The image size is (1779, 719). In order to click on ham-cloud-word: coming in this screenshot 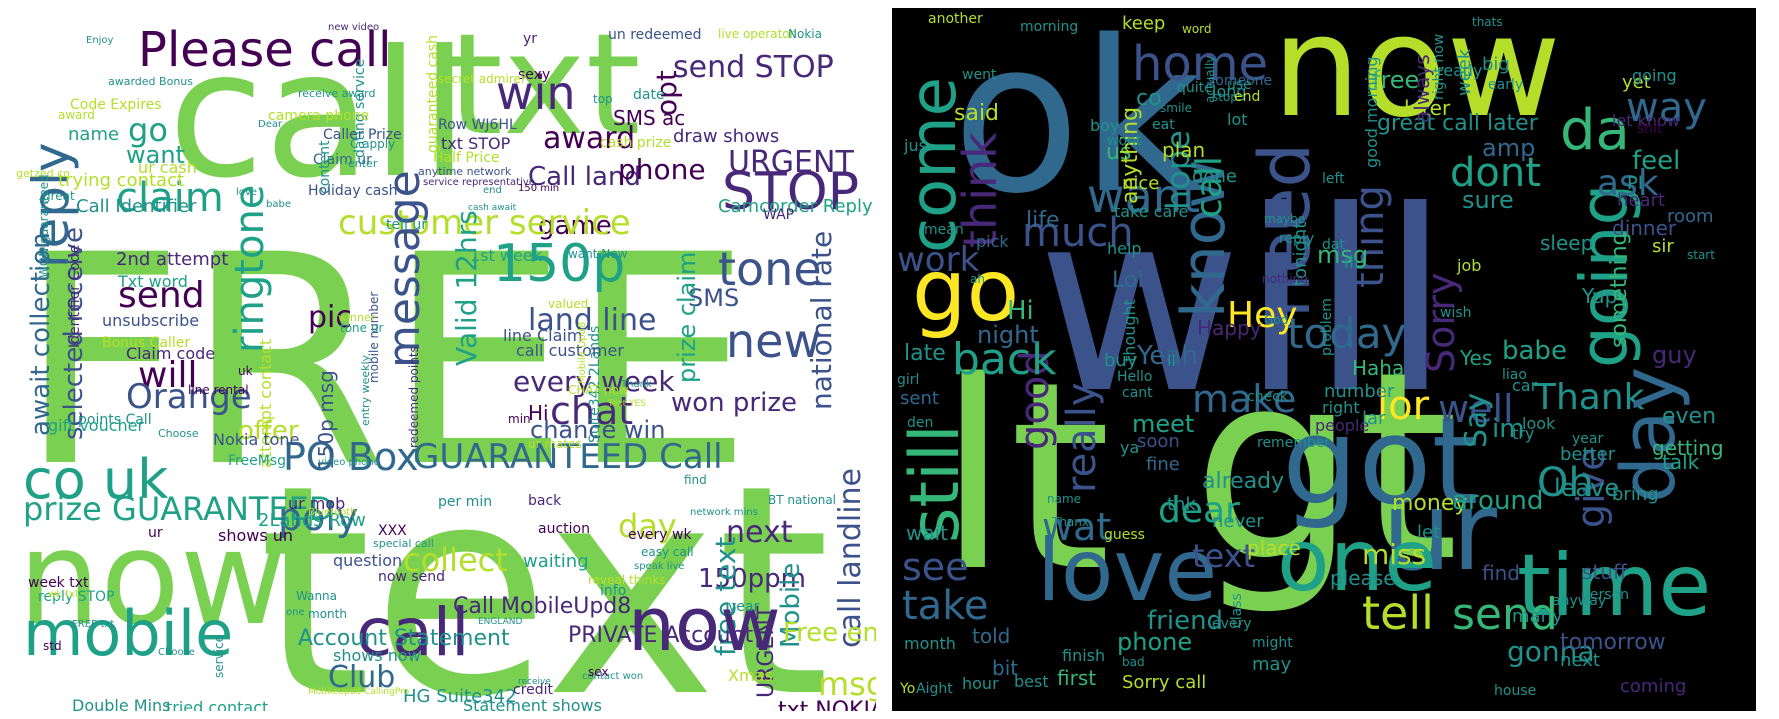, I will do `click(1653, 686)`.